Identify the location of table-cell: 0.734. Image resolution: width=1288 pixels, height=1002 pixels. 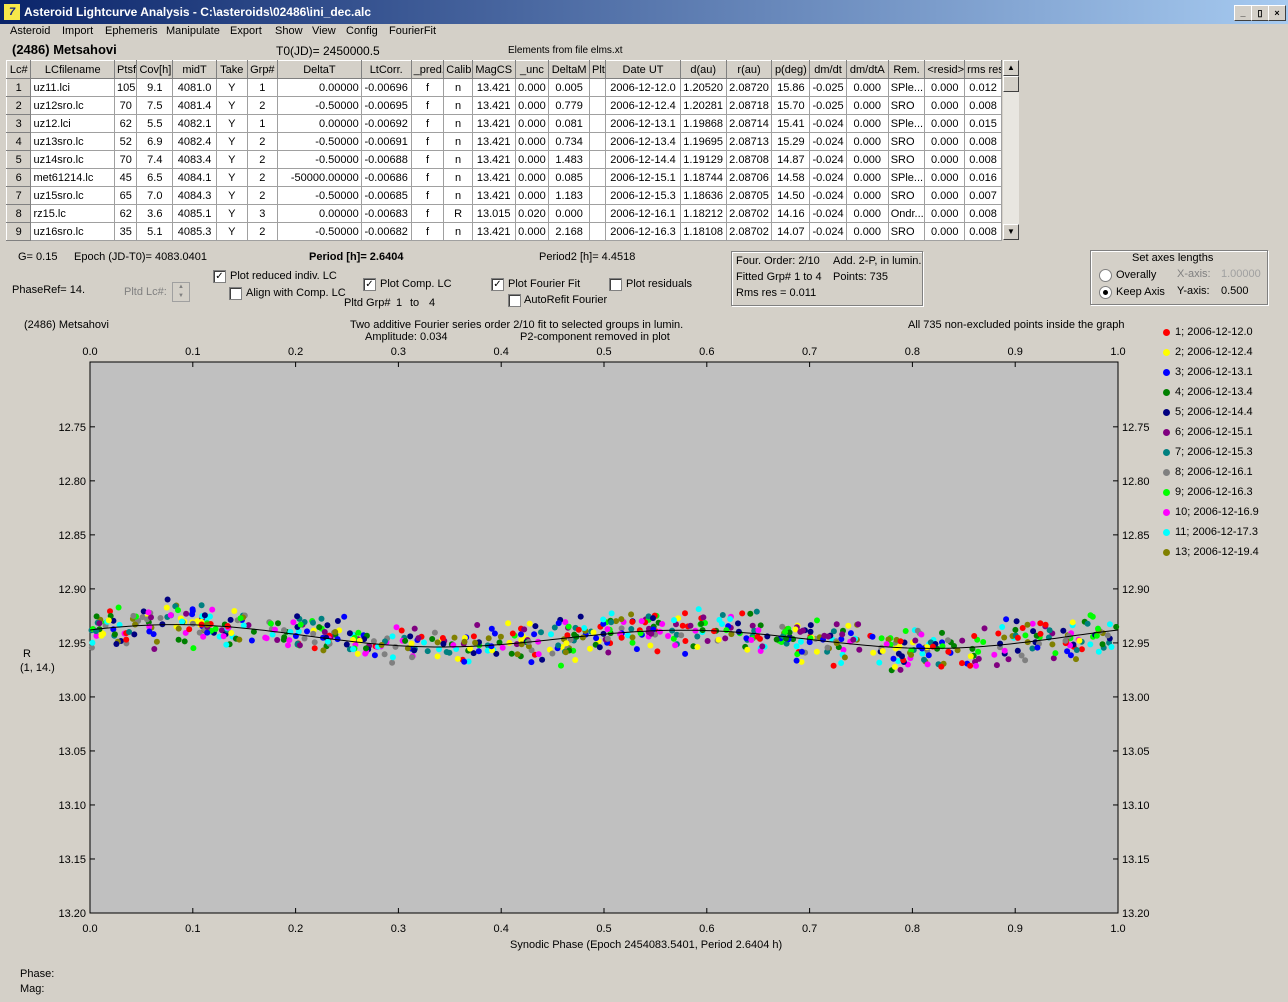
(569, 141).